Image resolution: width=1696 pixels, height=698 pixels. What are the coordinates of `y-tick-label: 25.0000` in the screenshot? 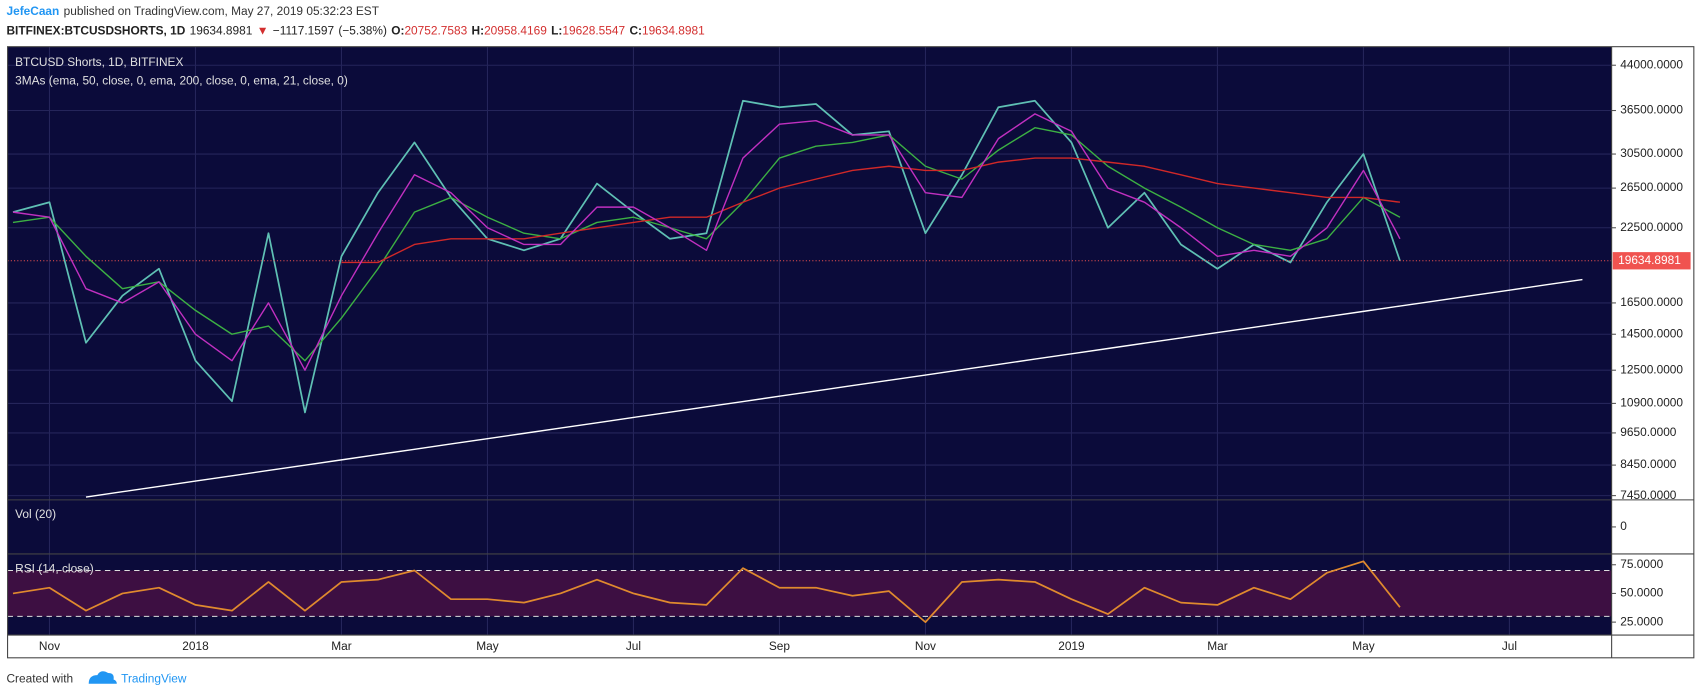 It's located at (1641, 621).